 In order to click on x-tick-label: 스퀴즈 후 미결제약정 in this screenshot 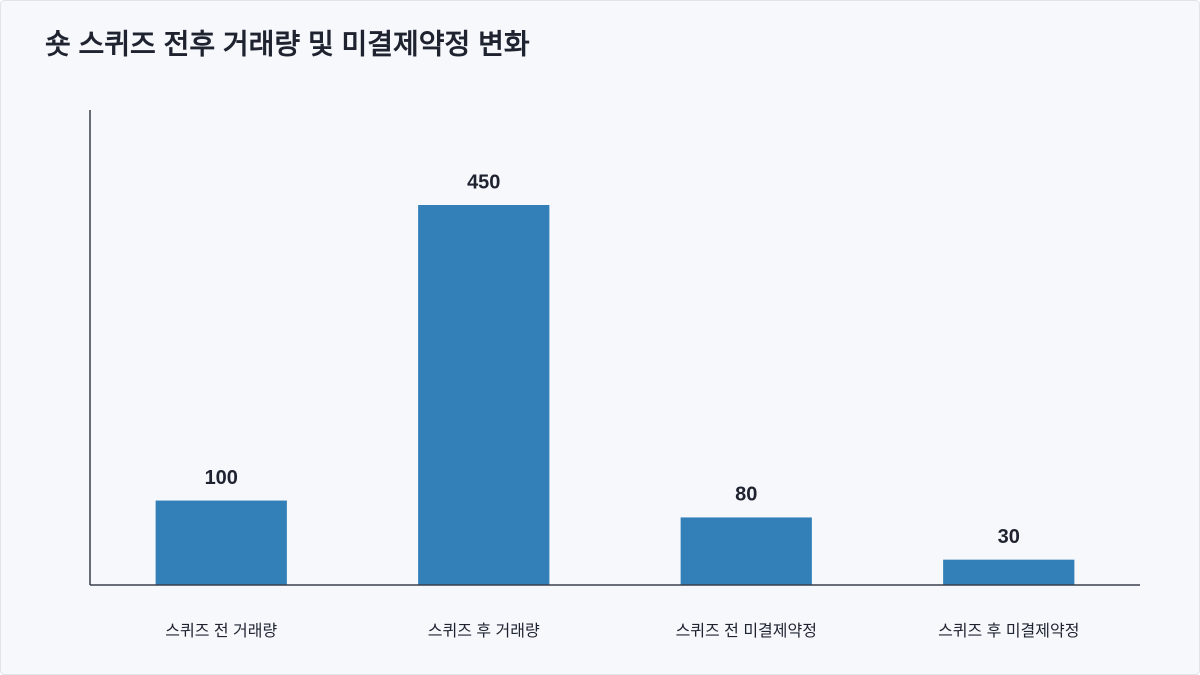, I will do `click(1008, 631)`.